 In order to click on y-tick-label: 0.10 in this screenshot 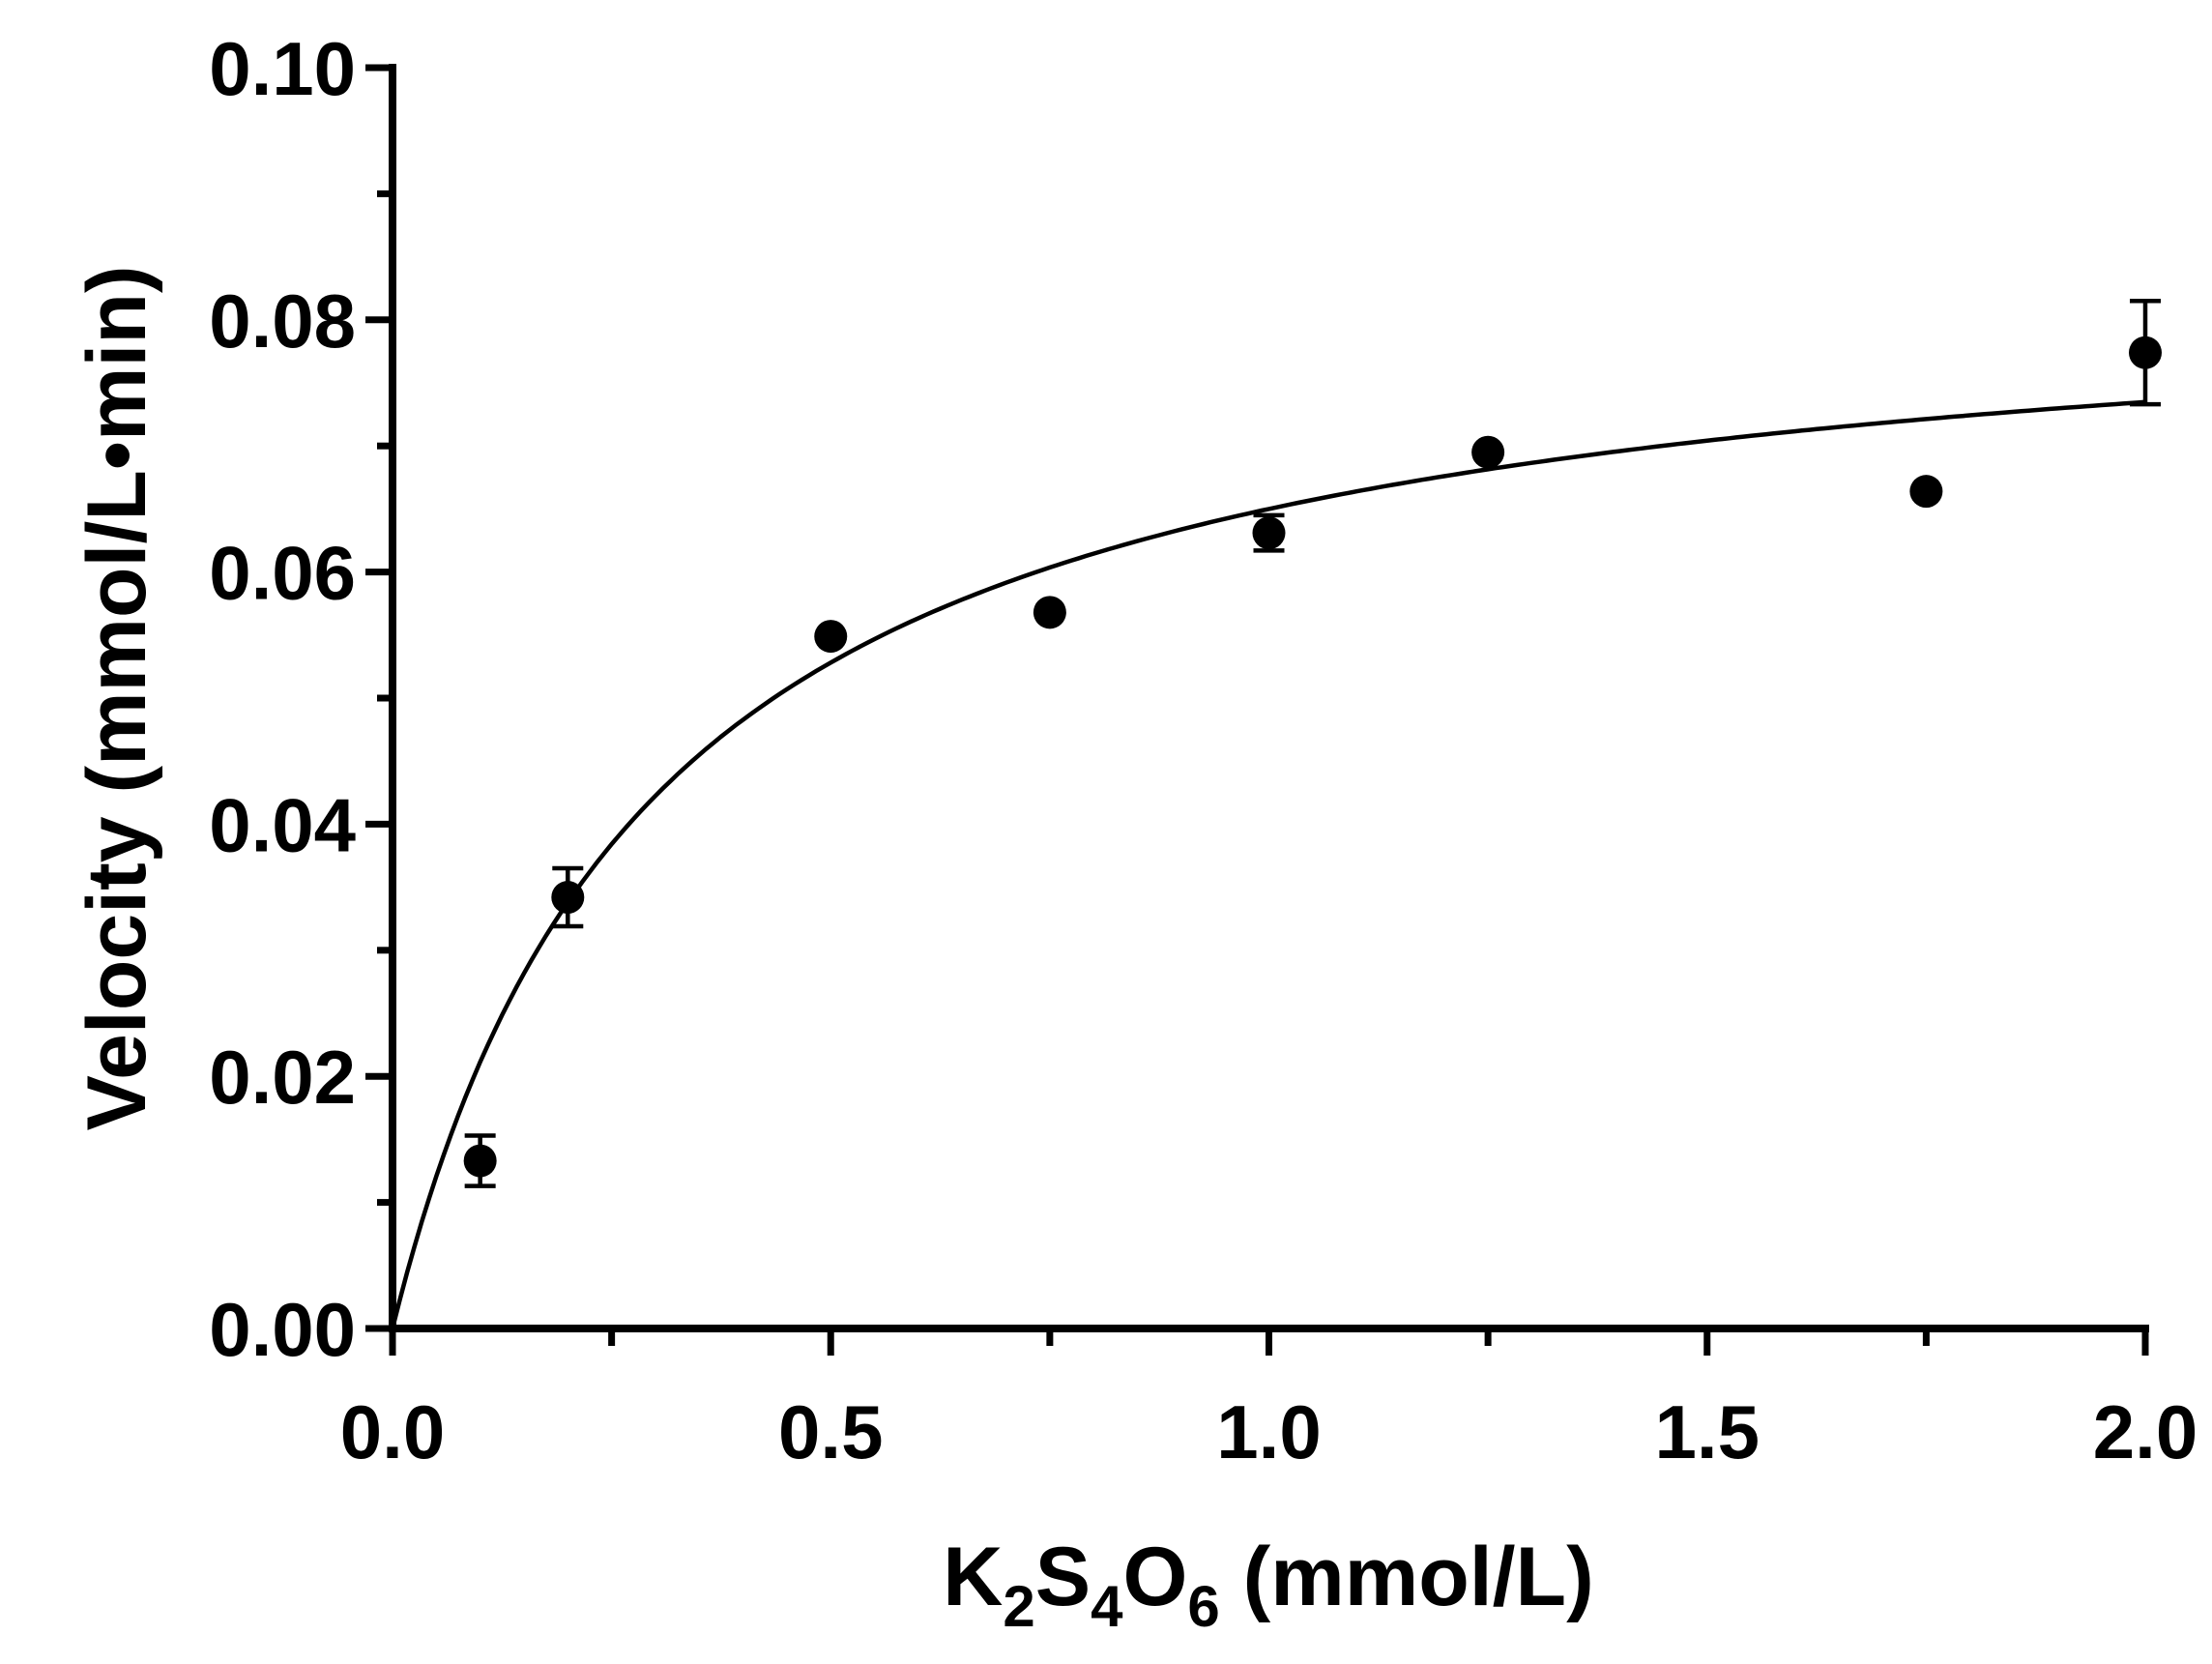, I will do `click(282, 68)`.